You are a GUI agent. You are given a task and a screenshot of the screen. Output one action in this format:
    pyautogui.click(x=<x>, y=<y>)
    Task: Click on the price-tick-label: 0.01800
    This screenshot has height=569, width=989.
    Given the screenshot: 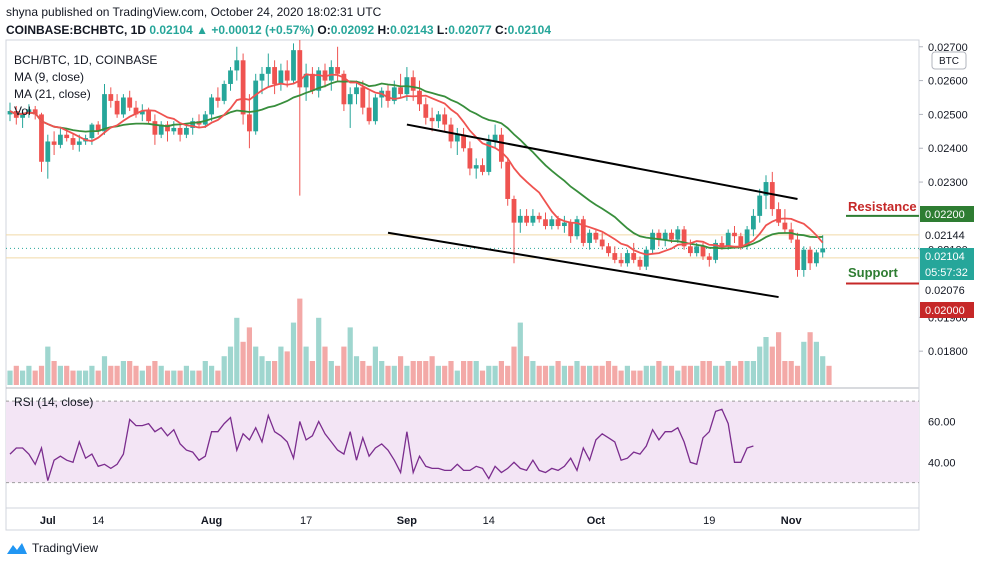 What is the action you would take?
    pyautogui.click(x=948, y=352)
    